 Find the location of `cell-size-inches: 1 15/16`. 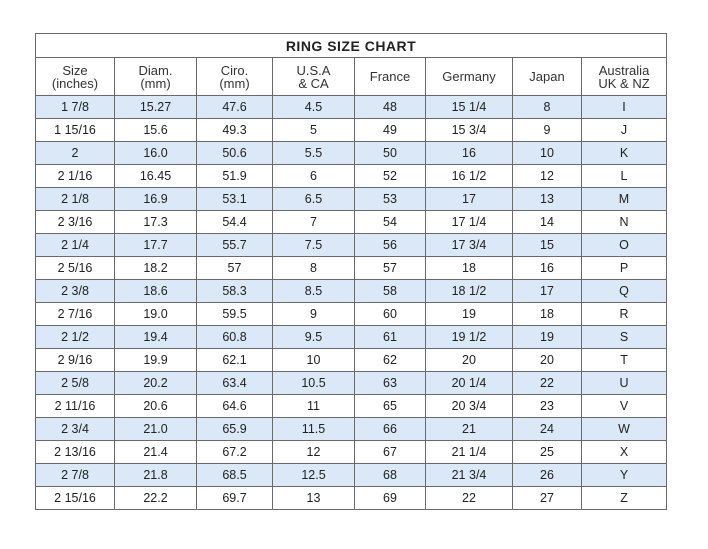

cell-size-inches: 1 15/16 is located at coordinates (75, 130).